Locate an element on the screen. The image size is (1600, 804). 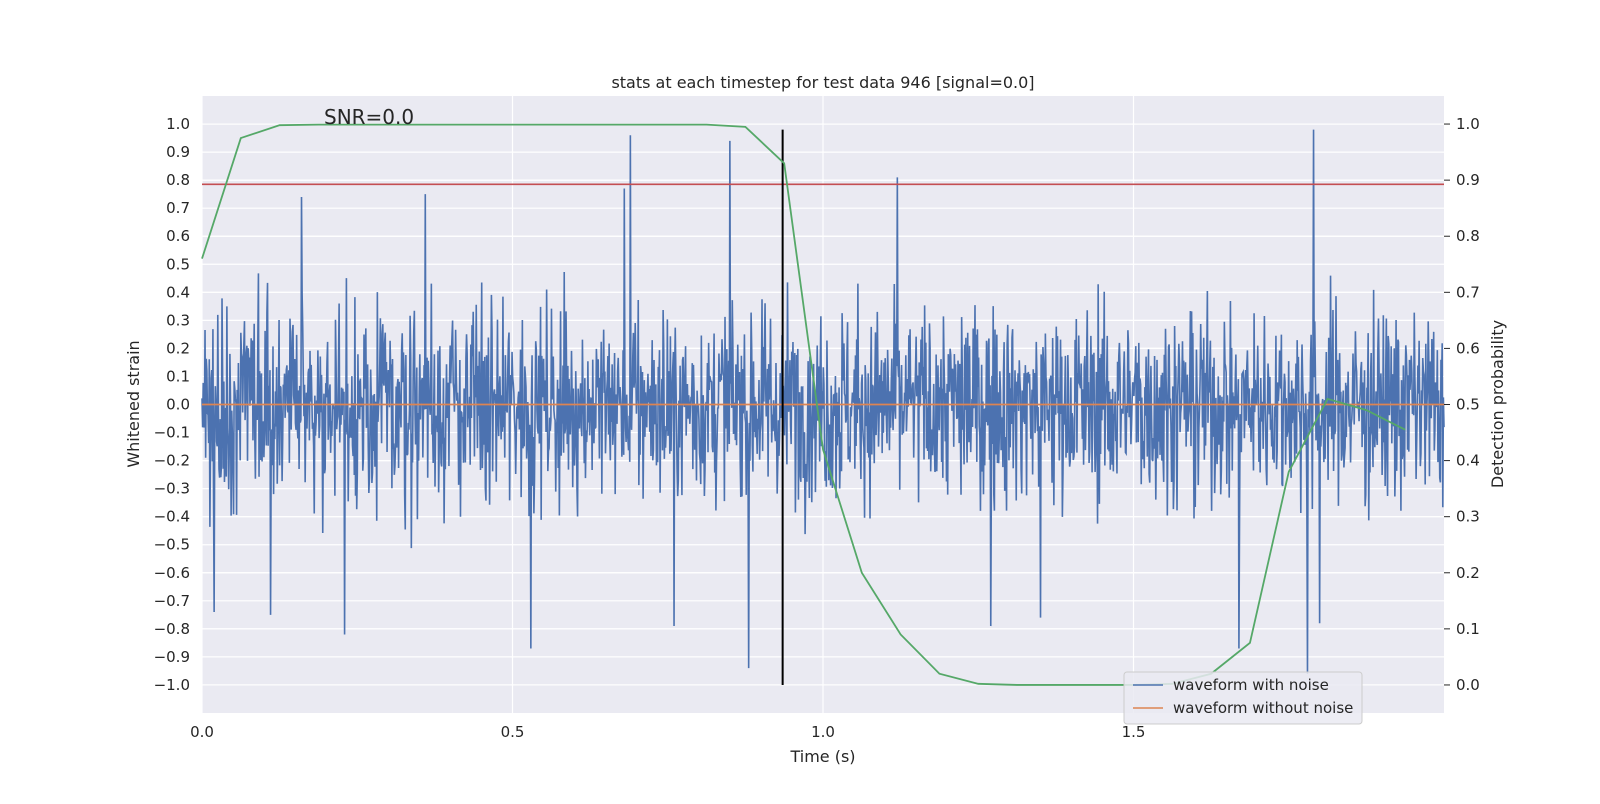
x-axis-label: Time (s) is located at coordinates (822, 756).